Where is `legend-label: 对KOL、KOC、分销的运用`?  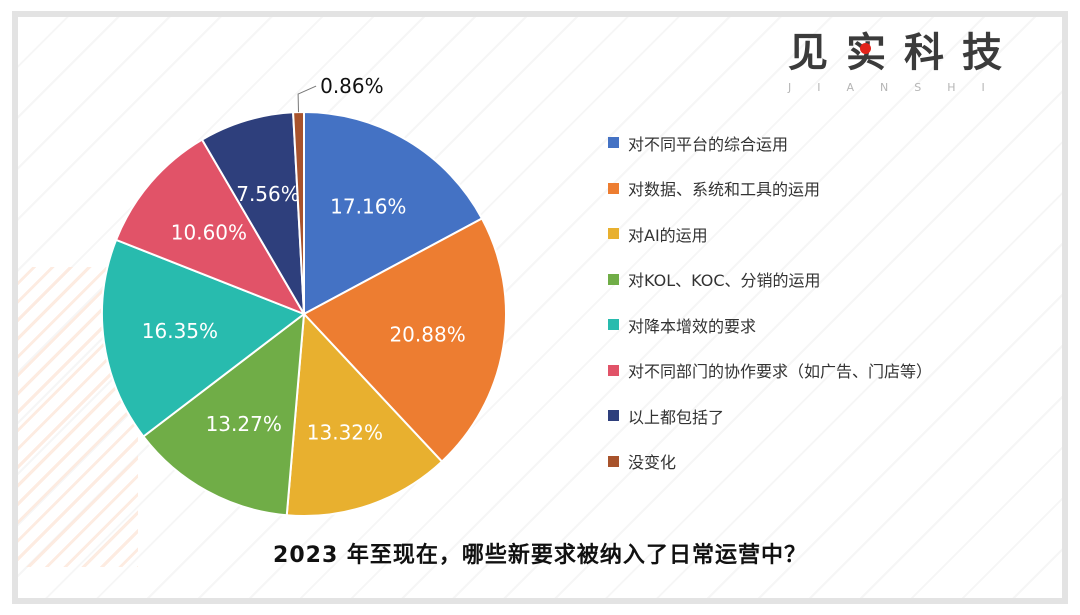 legend-label: 对KOL、KOC、分销的运用 is located at coordinates (724, 281).